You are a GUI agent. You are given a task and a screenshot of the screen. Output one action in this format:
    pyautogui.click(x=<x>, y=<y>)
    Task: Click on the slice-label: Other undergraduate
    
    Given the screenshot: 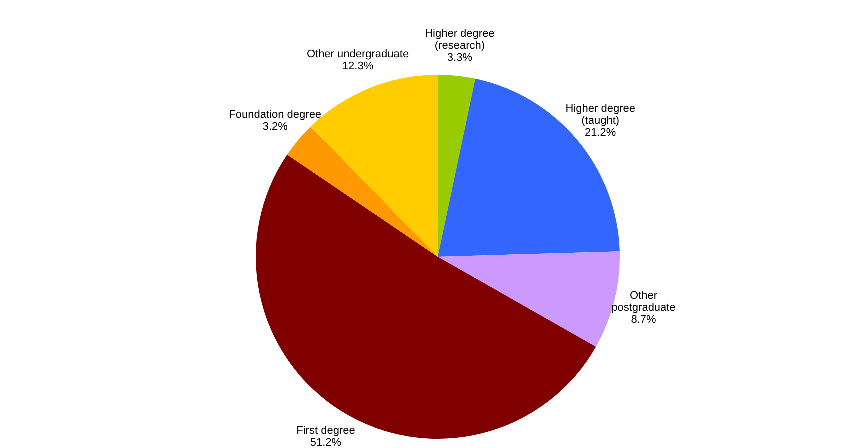 What is the action you would take?
    pyautogui.click(x=358, y=54)
    